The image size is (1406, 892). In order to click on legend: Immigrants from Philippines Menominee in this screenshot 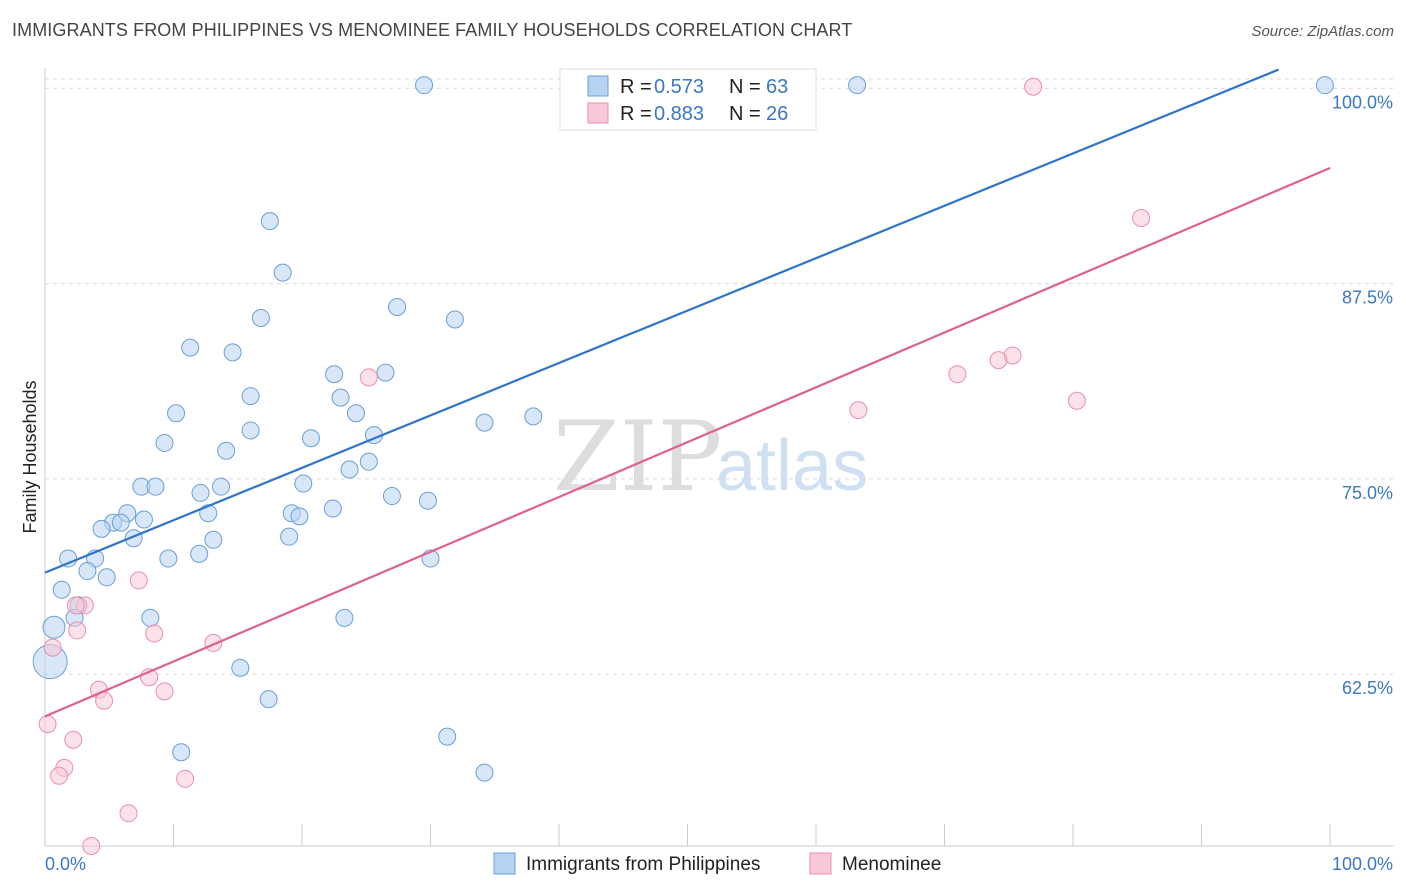, I will do `click(717, 863)`.